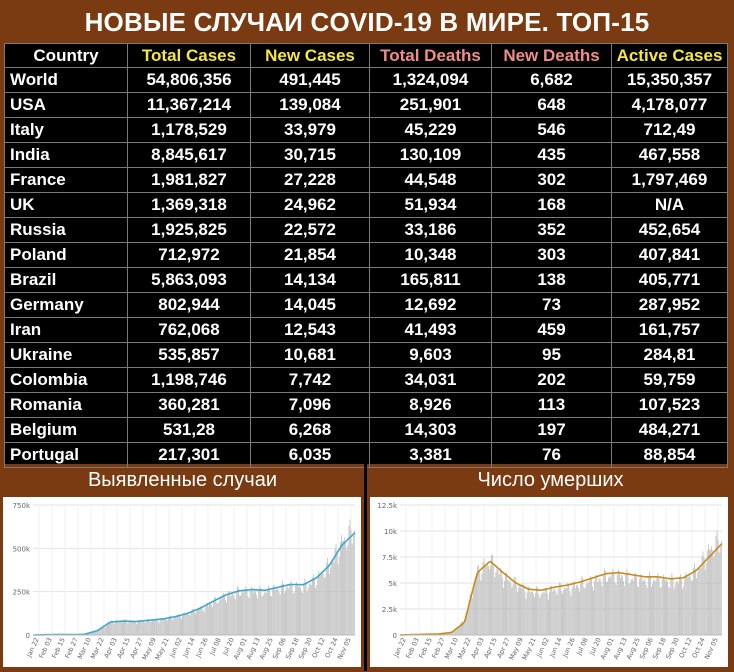  Describe the element at coordinates (66, 56) in the screenshot. I see `column-header: Country` at that location.